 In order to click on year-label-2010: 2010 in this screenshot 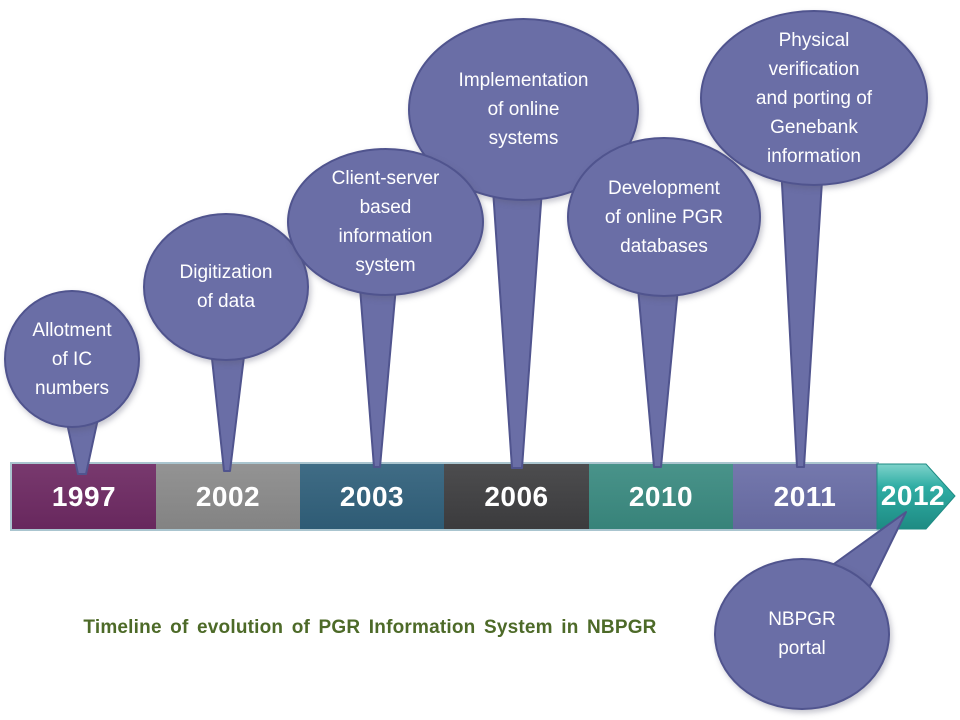, I will do `click(661, 496)`.